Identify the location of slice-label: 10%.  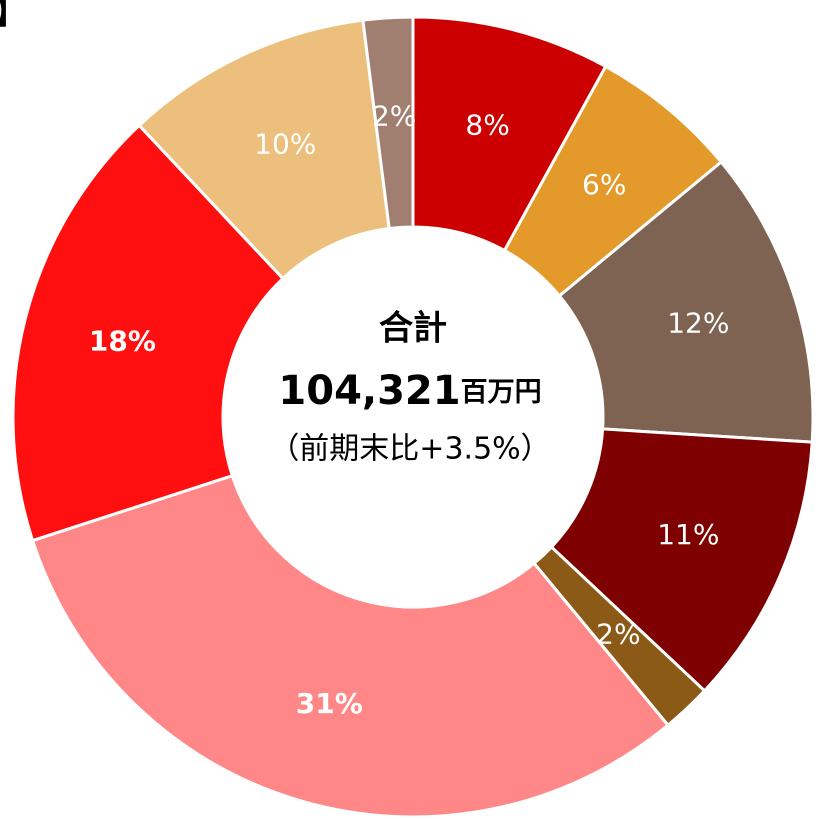
(285, 144).